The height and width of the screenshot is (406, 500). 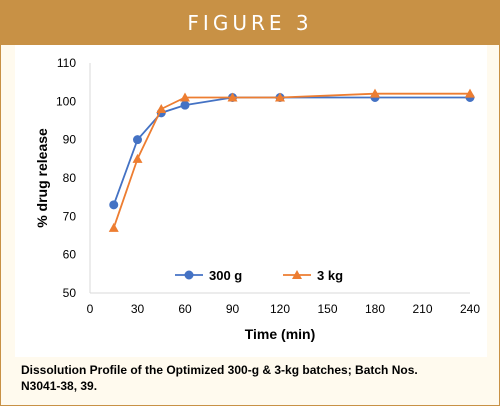 I want to click on x-tick-label: 240, so click(x=470, y=309).